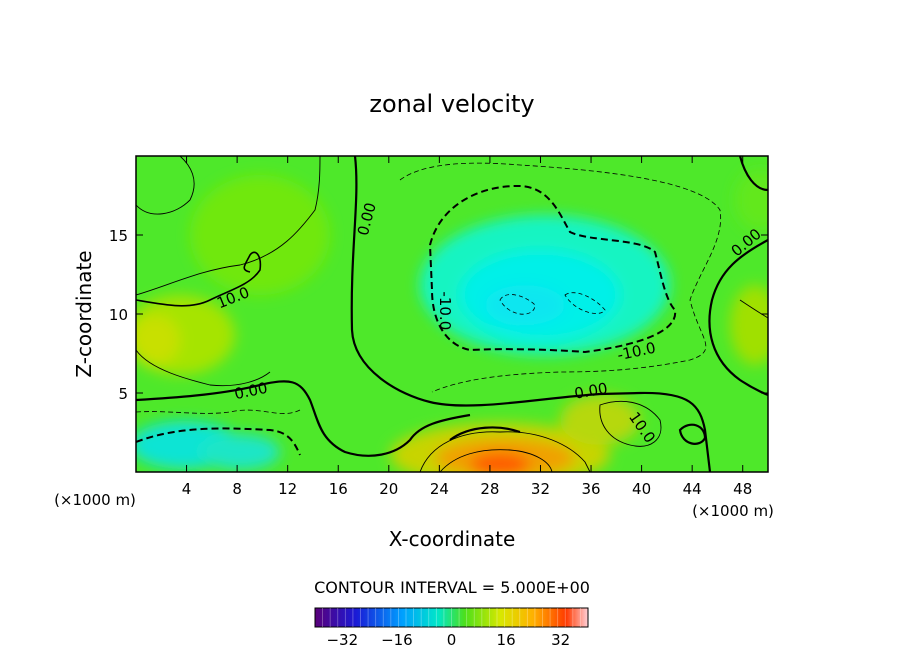 The height and width of the screenshot is (654, 904). Describe the element at coordinates (451, 104) in the screenshot. I see `chart-title: zonal velocity` at that location.